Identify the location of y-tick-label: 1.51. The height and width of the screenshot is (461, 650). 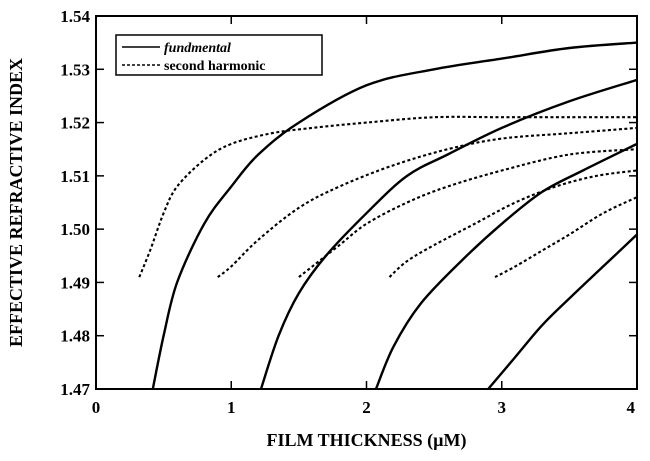
(75, 176).